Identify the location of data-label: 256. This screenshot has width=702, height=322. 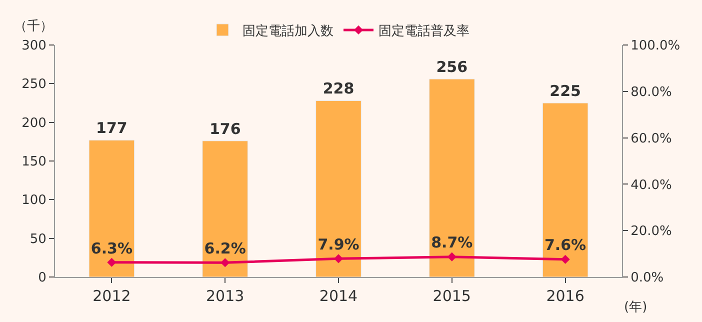
(452, 67).